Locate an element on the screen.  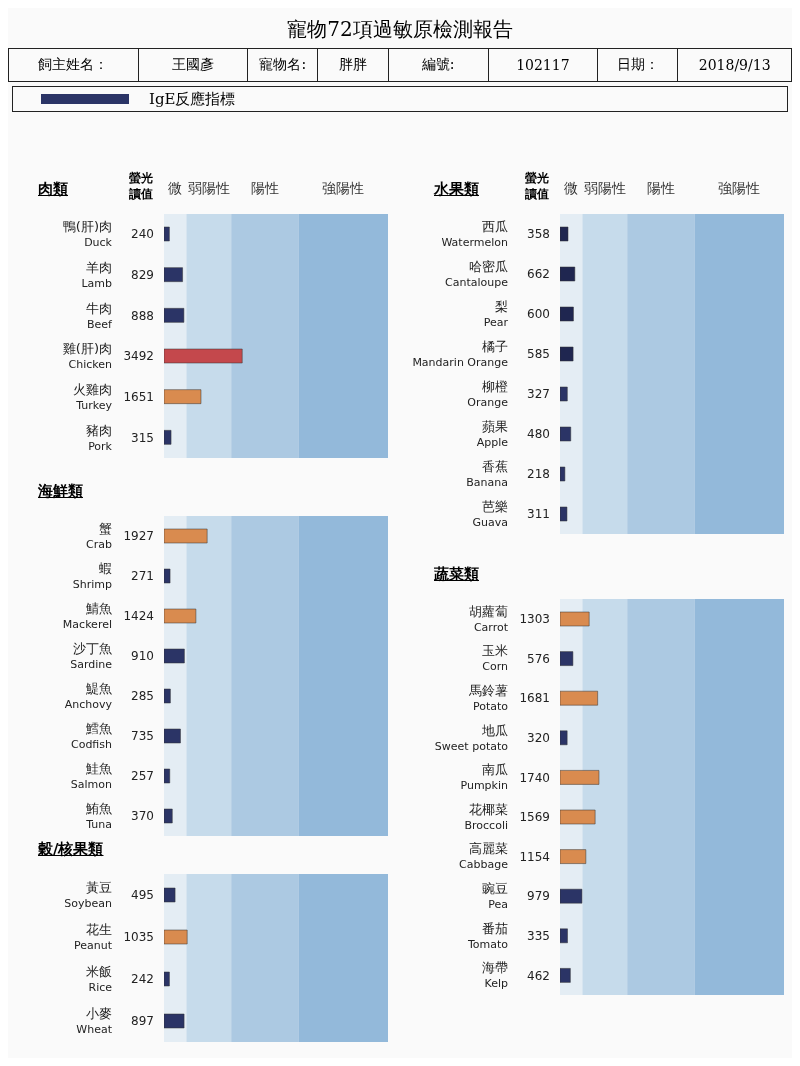
text: 胖胖 is located at coordinates (353, 65).